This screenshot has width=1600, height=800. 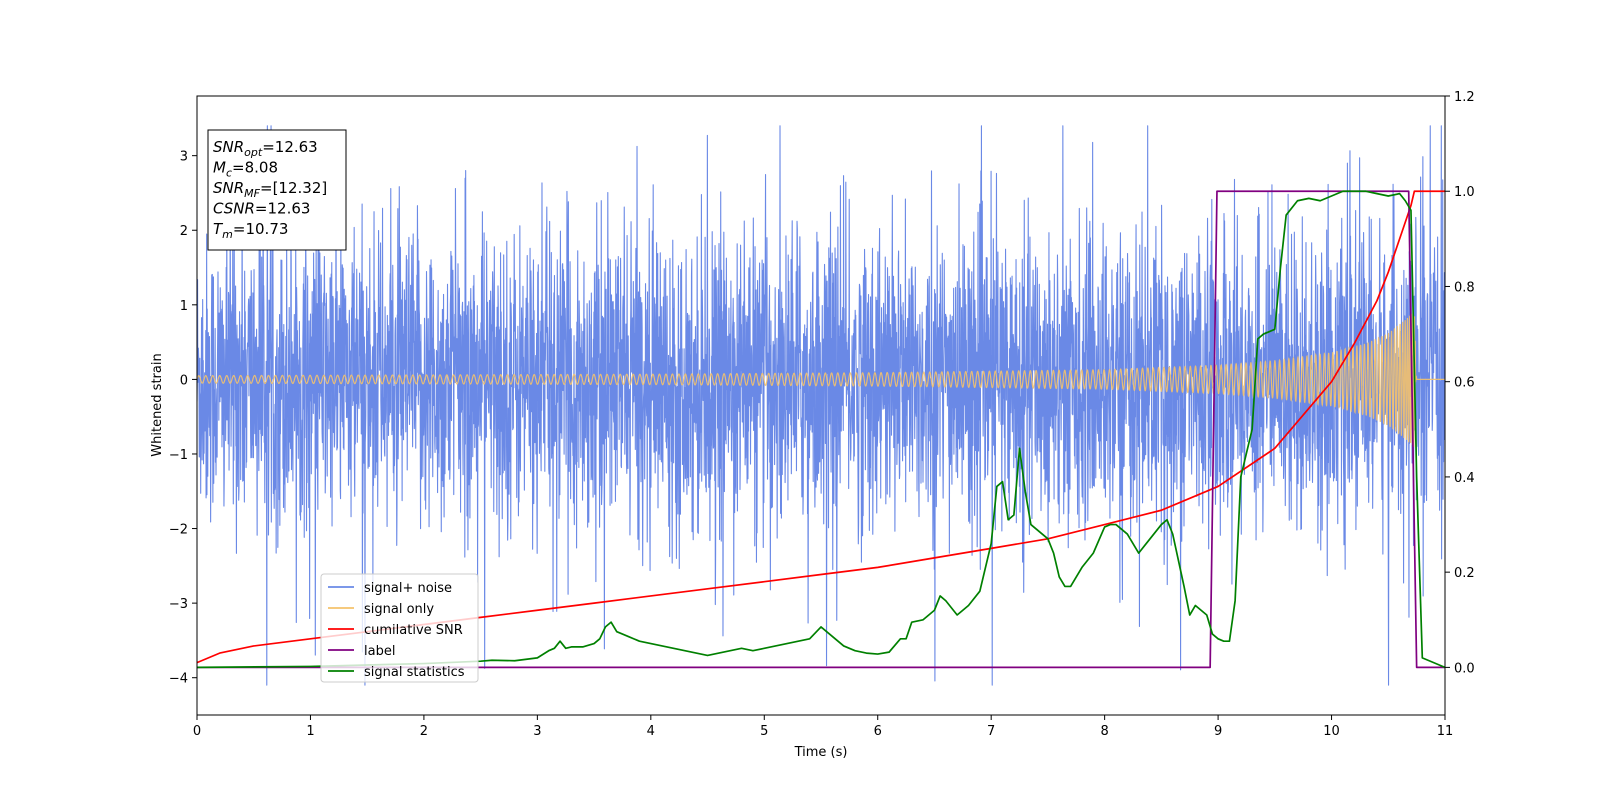 I want to click on legend-label: cumilative SNR, so click(x=413, y=630).